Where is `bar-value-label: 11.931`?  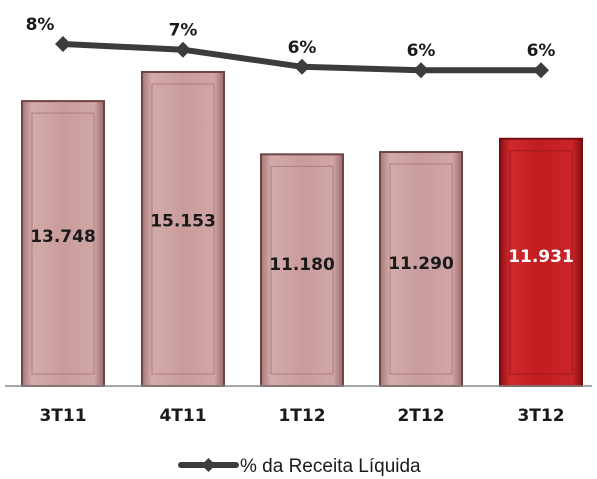 bar-value-label: 11.931 is located at coordinates (541, 257).